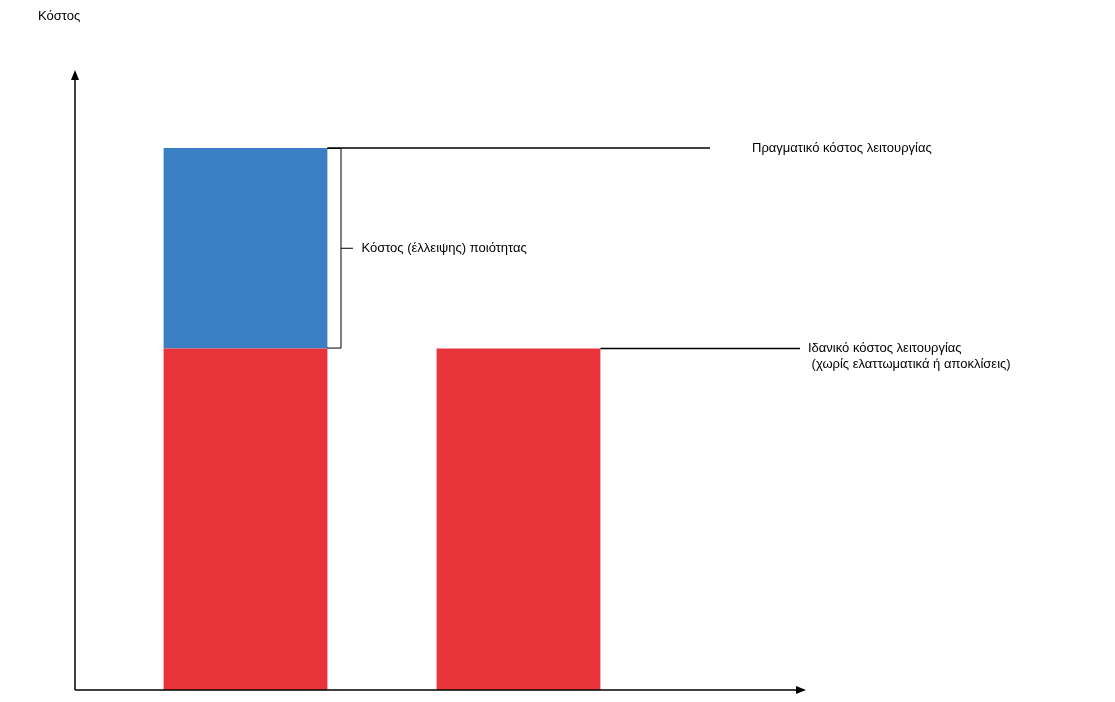  What do you see at coordinates (59, 15) in the screenshot?
I see `text: Κόστος` at bounding box center [59, 15].